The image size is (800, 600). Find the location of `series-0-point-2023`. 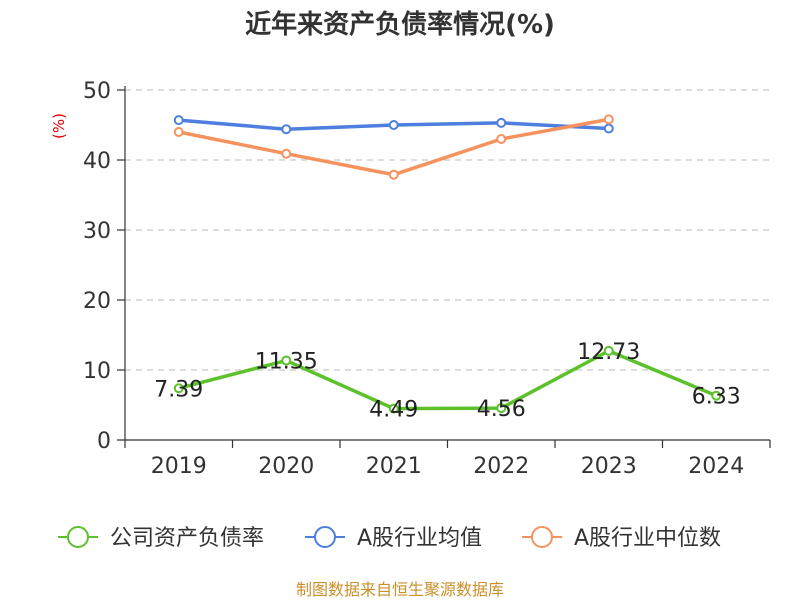

series-0-point-2023 is located at coordinates (608, 350).